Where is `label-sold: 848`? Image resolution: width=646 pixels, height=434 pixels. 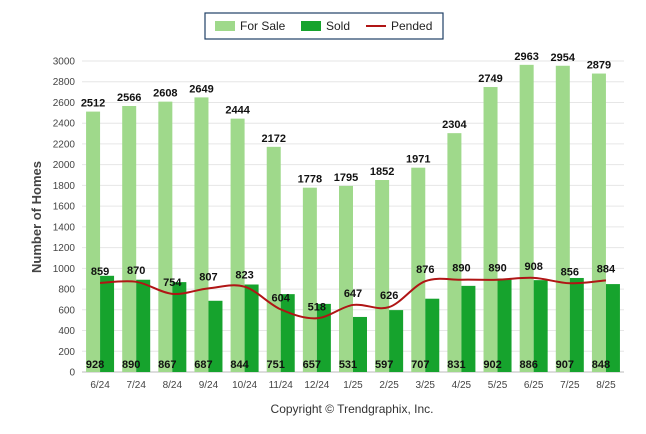
label-sold: 848 is located at coordinates (601, 365).